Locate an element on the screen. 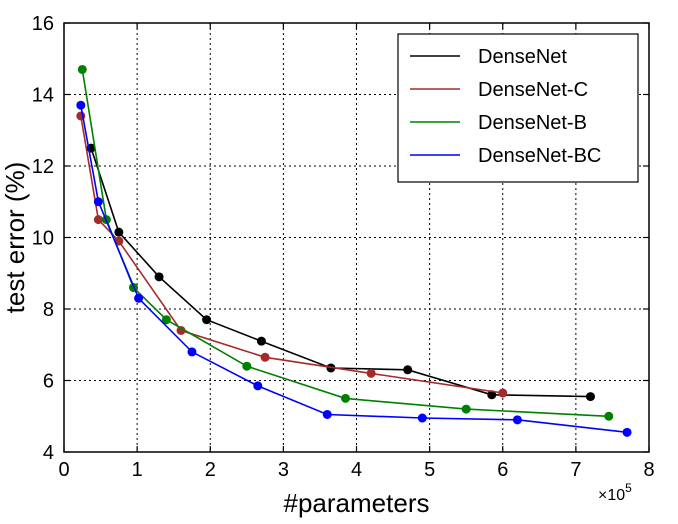  legend-label: DenseNet-C is located at coordinates (533, 90).